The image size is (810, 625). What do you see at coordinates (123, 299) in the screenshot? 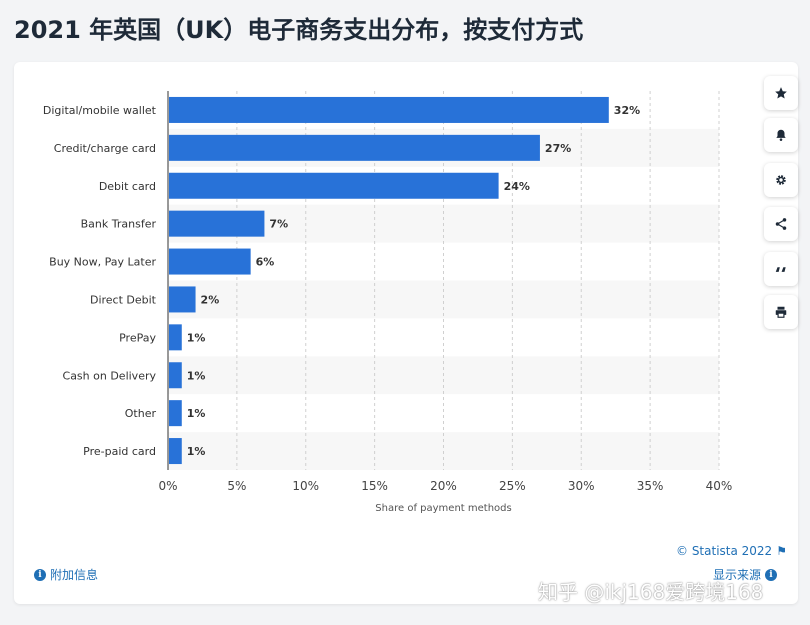
I see `category-label: Direct Debit` at bounding box center [123, 299].